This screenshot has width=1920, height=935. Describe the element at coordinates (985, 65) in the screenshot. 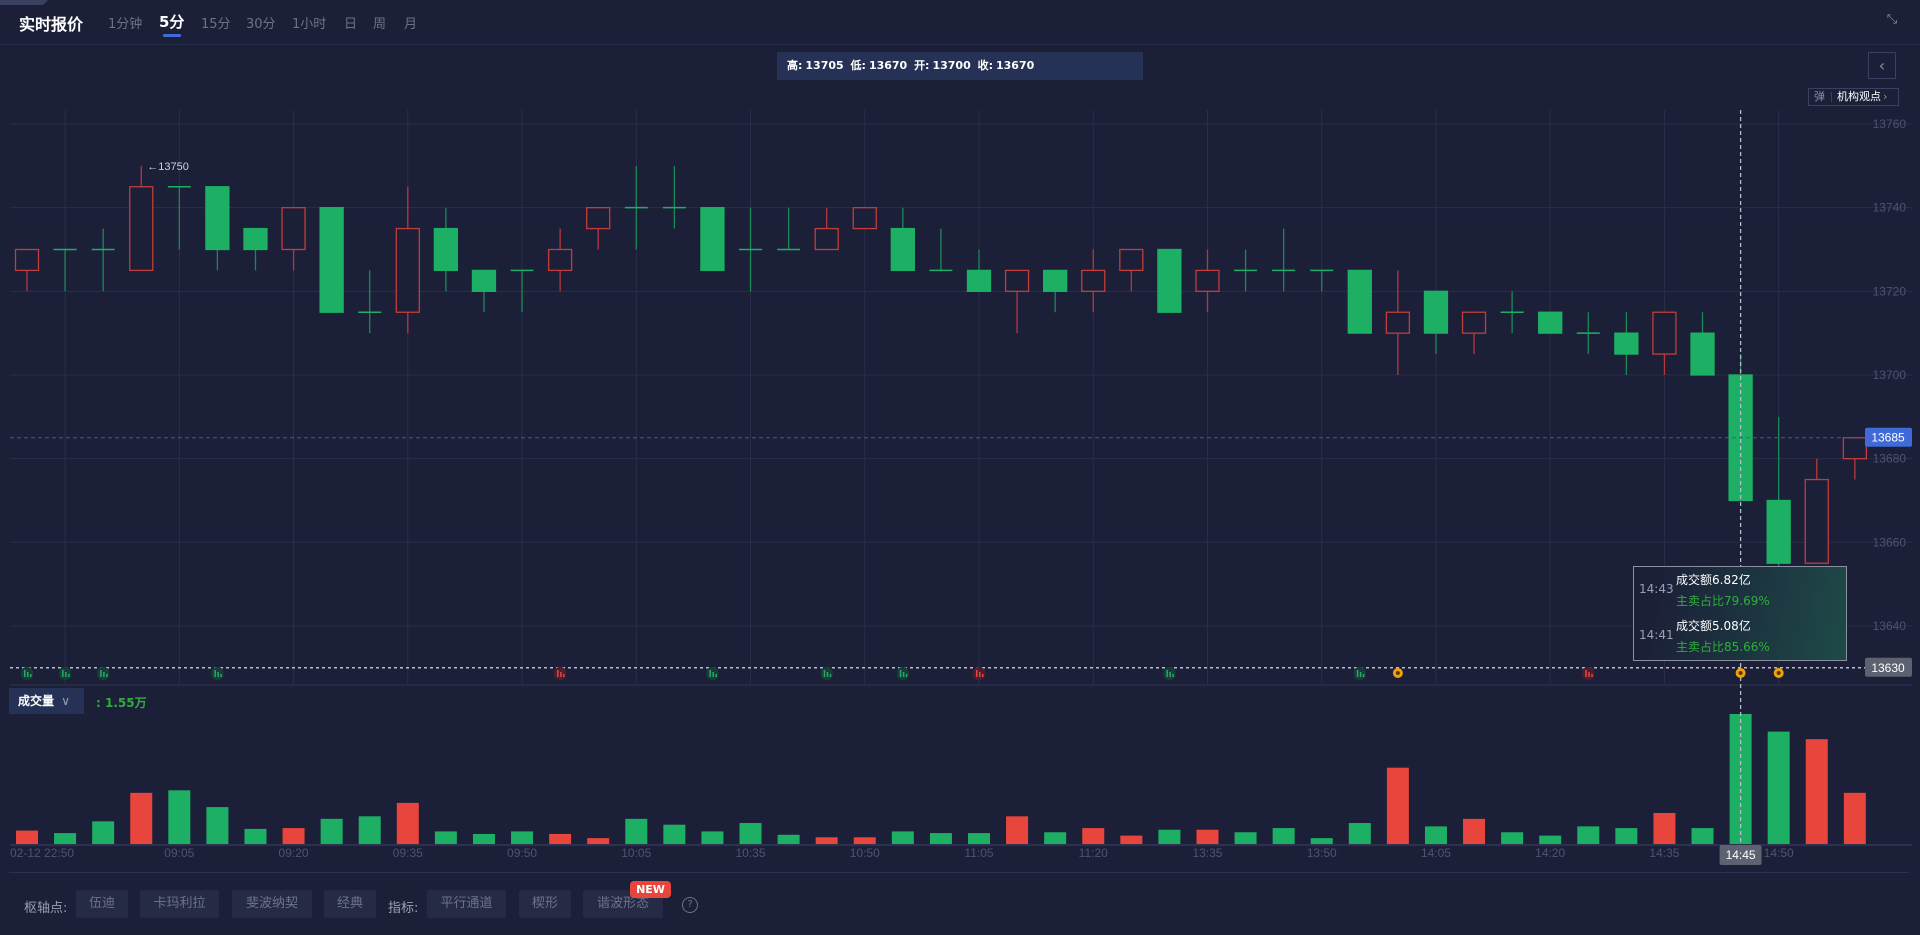

I see `close-label: 收:` at that location.